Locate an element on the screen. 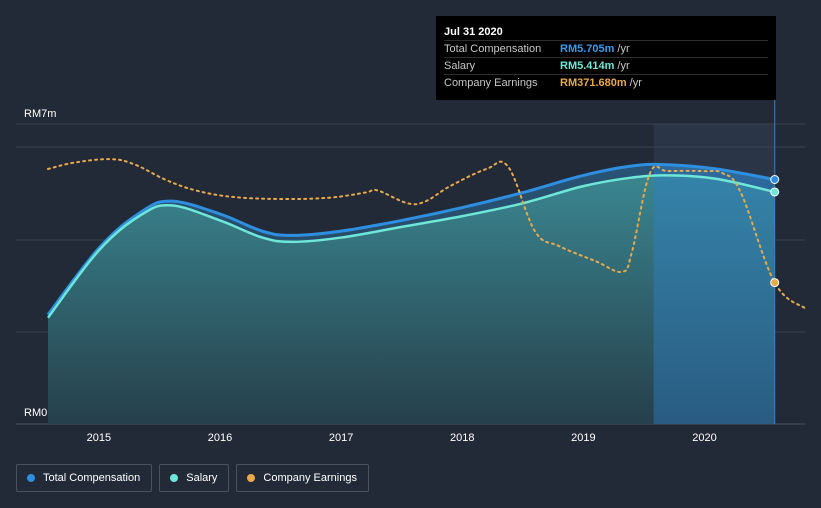 Image resolution: width=821 pixels, height=508 pixels. tooltip-value: RM5.414m is located at coordinates (587, 66).